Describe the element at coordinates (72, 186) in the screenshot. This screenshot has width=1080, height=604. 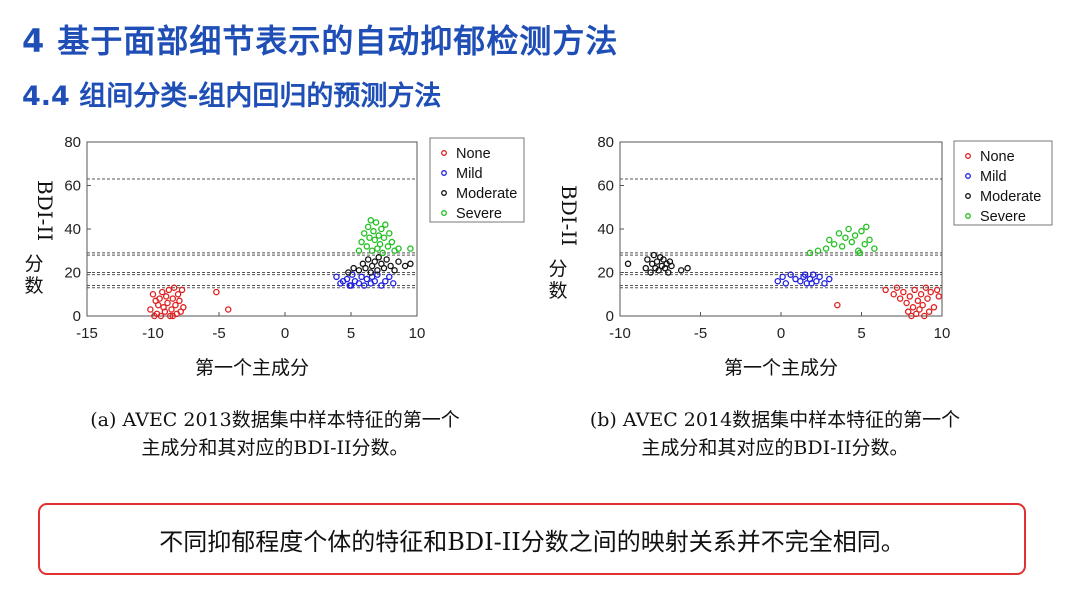
I see `y-tick-label: 60` at that location.